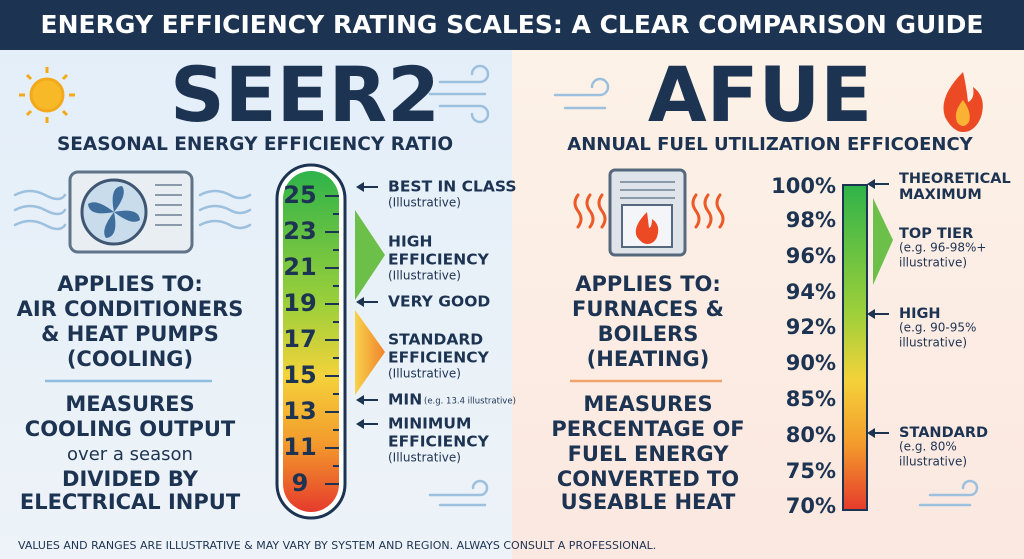 Image resolution: width=1024 pixels, height=559 pixels. What do you see at coordinates (470, 402) in the screenshot?
I see `annotation-note: (e.g. 13.4 illustrative)` at bounding box center [470, 402].